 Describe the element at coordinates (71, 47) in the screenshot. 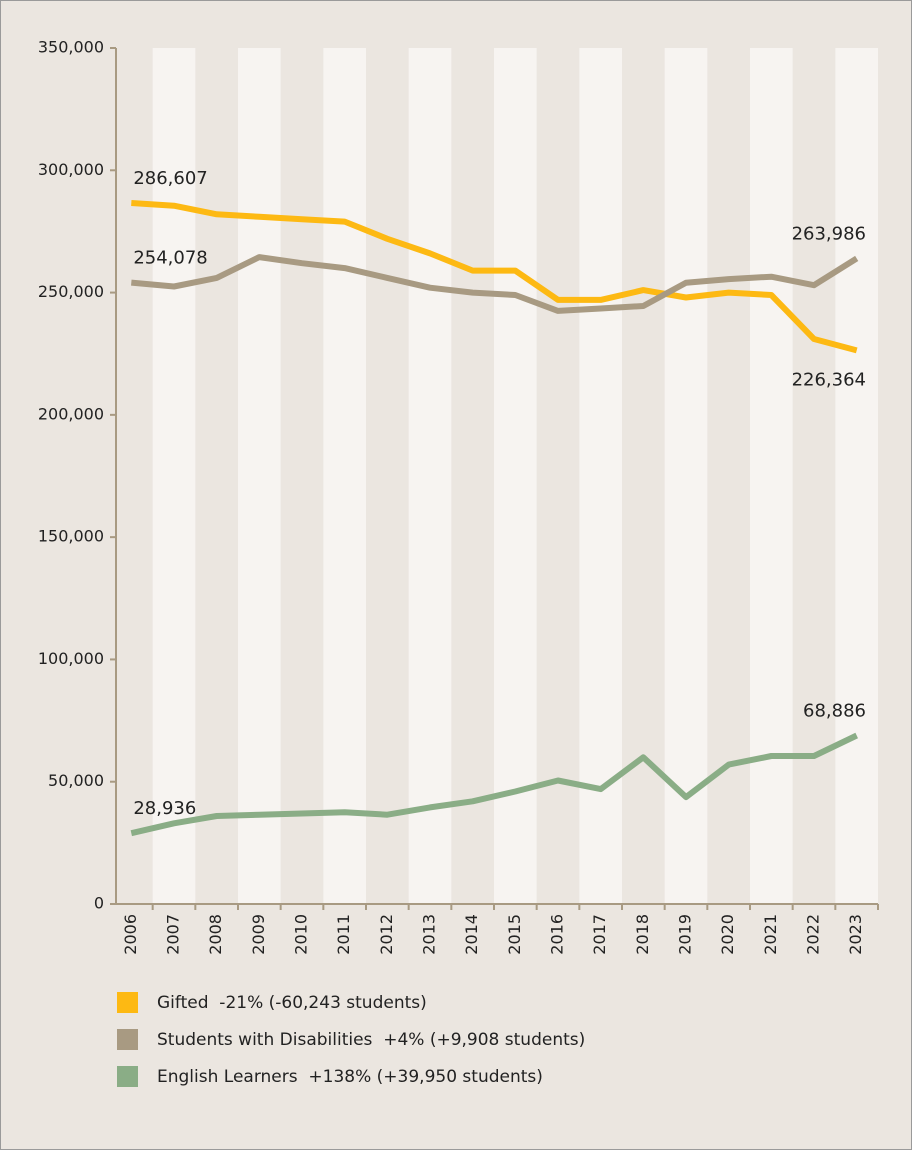

I see `y-tick-label: 350,000` at that location.